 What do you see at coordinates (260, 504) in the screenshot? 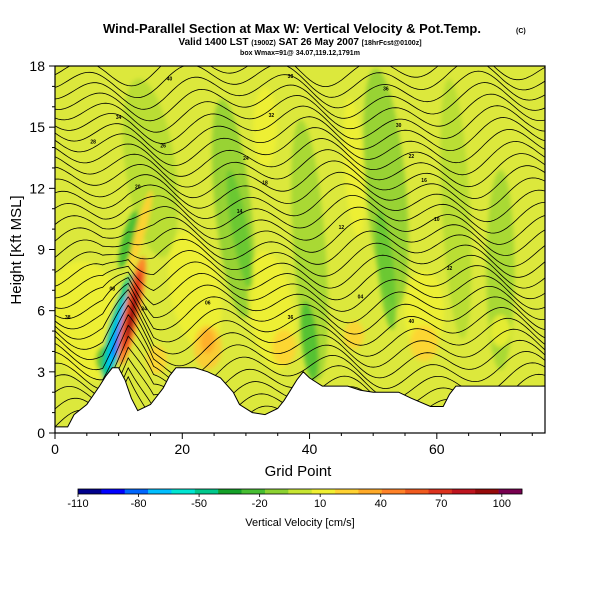
I see `colorbar-tick-label: -20` at bounding box center [260, 504].